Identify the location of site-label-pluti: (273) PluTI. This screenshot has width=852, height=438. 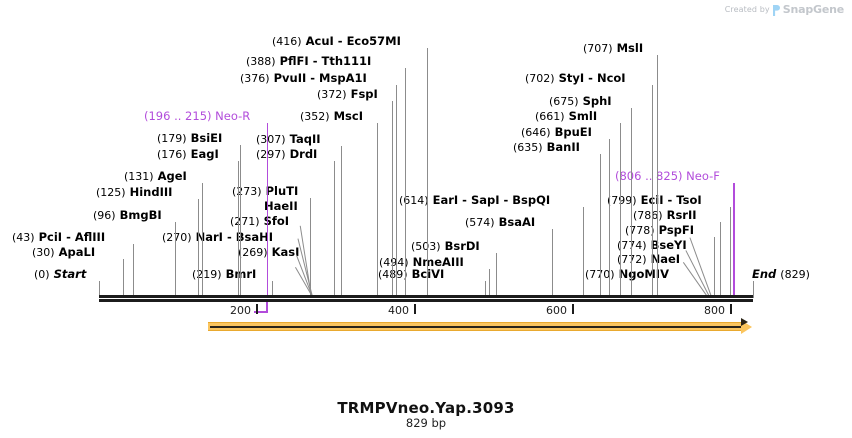
(265, 191).